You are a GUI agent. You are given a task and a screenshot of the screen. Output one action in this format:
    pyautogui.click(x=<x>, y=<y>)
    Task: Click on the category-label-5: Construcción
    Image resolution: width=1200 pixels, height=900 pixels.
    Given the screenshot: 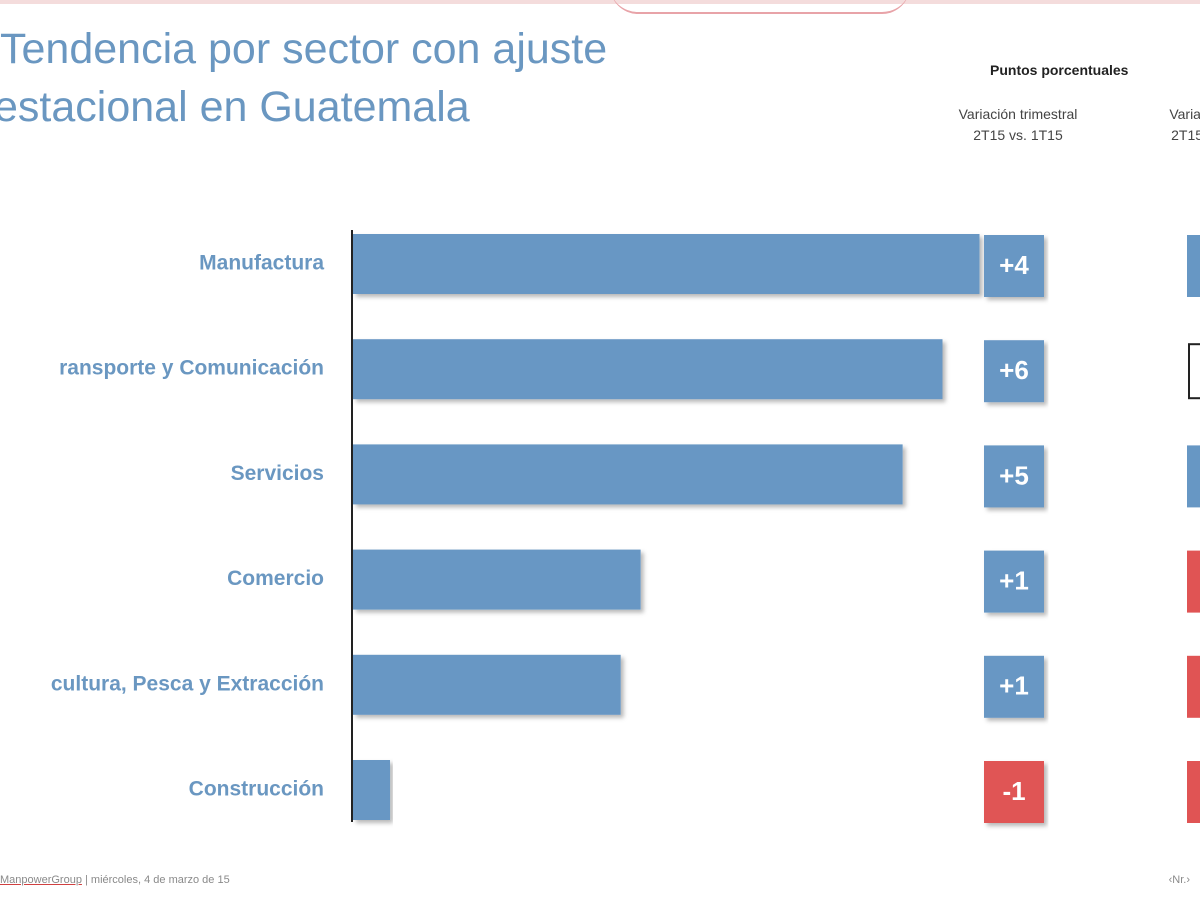 What is the action you would take?
    pyautogui.click(x=256, y=789)
    